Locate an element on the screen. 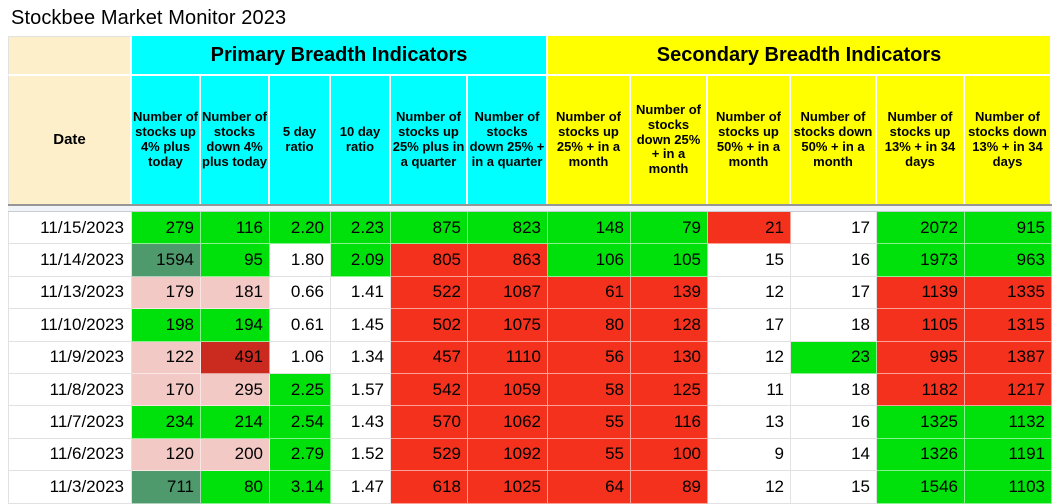 The width and height of the screenshot is (1057, 504). data-cell-up-25pct-quarter: 522 is located at coordinates (429, 293).